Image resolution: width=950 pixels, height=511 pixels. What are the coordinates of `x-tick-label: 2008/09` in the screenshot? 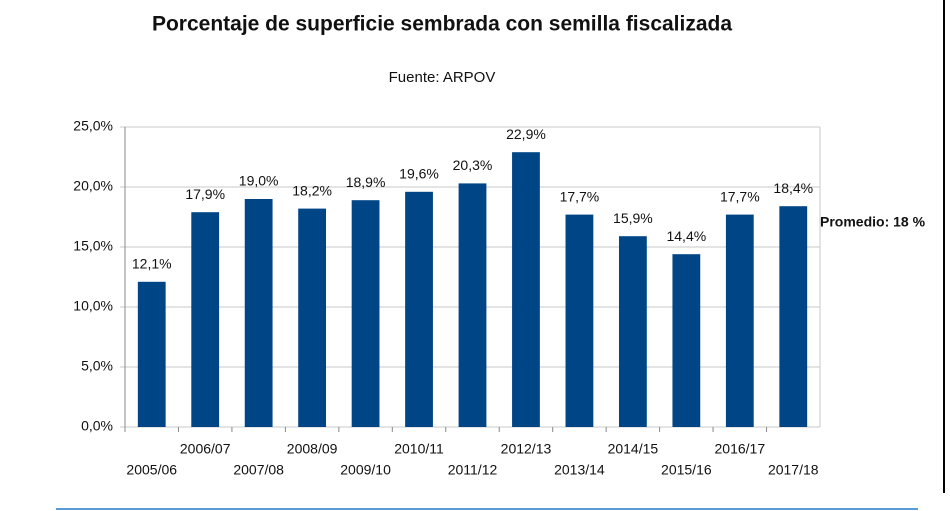 It's located at (312, 449).